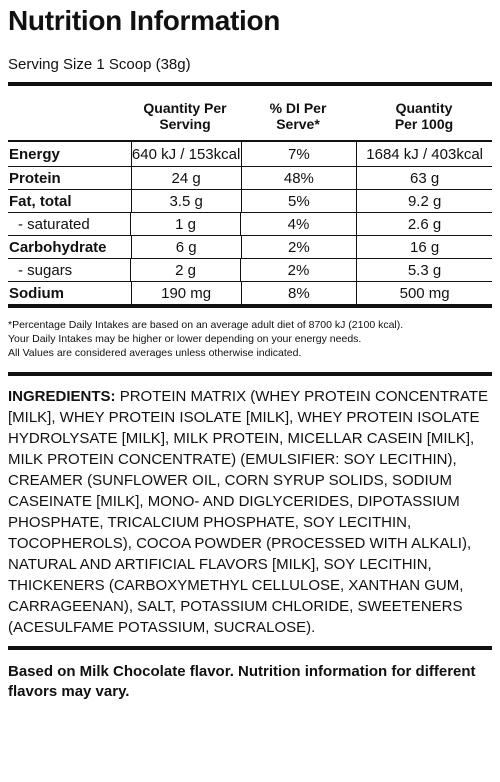 The width and height of the screenshot is (500, 782). I want to click on header-text: Quantity, so click(424, 108).